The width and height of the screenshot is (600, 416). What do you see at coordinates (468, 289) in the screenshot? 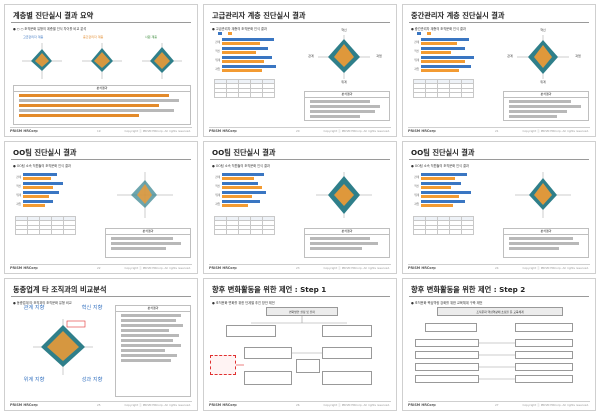
I see `slide-title: 향후 변화활동을 위한 제언 : Step 2` at bounding box center [468, 289].